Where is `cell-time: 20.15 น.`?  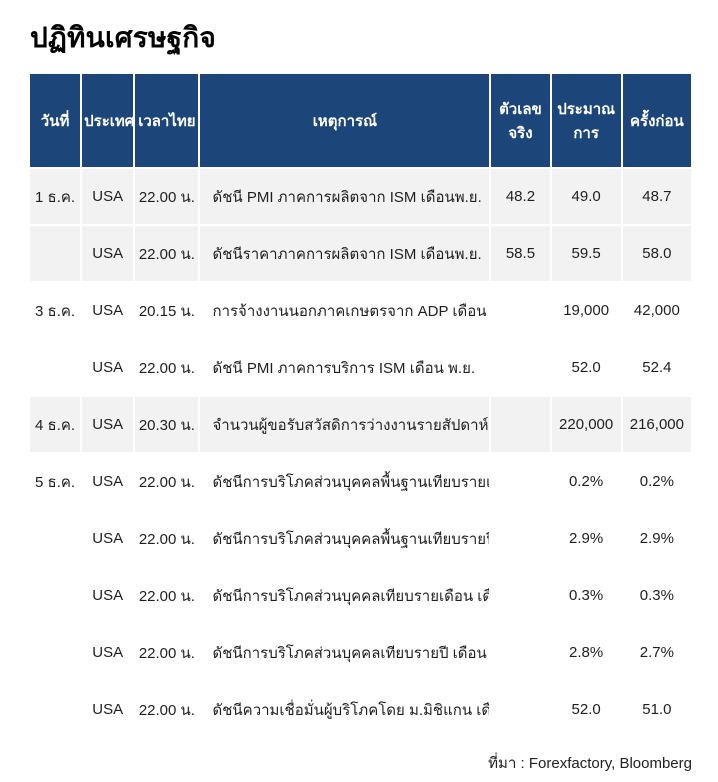 cell-time: 20.15 น. is located at coordinates (167, 310).